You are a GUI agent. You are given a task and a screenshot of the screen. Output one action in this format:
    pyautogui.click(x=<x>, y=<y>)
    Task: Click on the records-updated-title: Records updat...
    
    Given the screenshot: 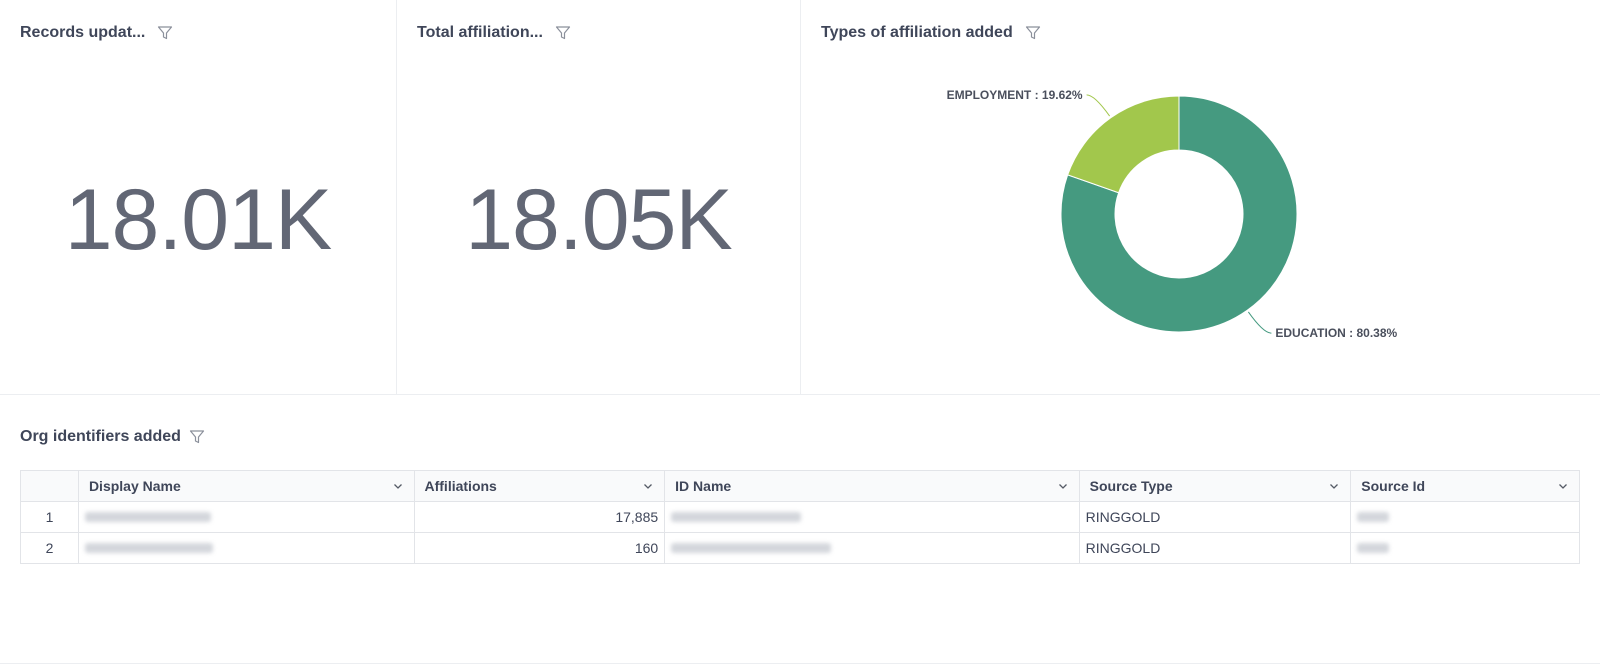 What is the action you would take?
    pyautogui.click(x=96, y=33)
    